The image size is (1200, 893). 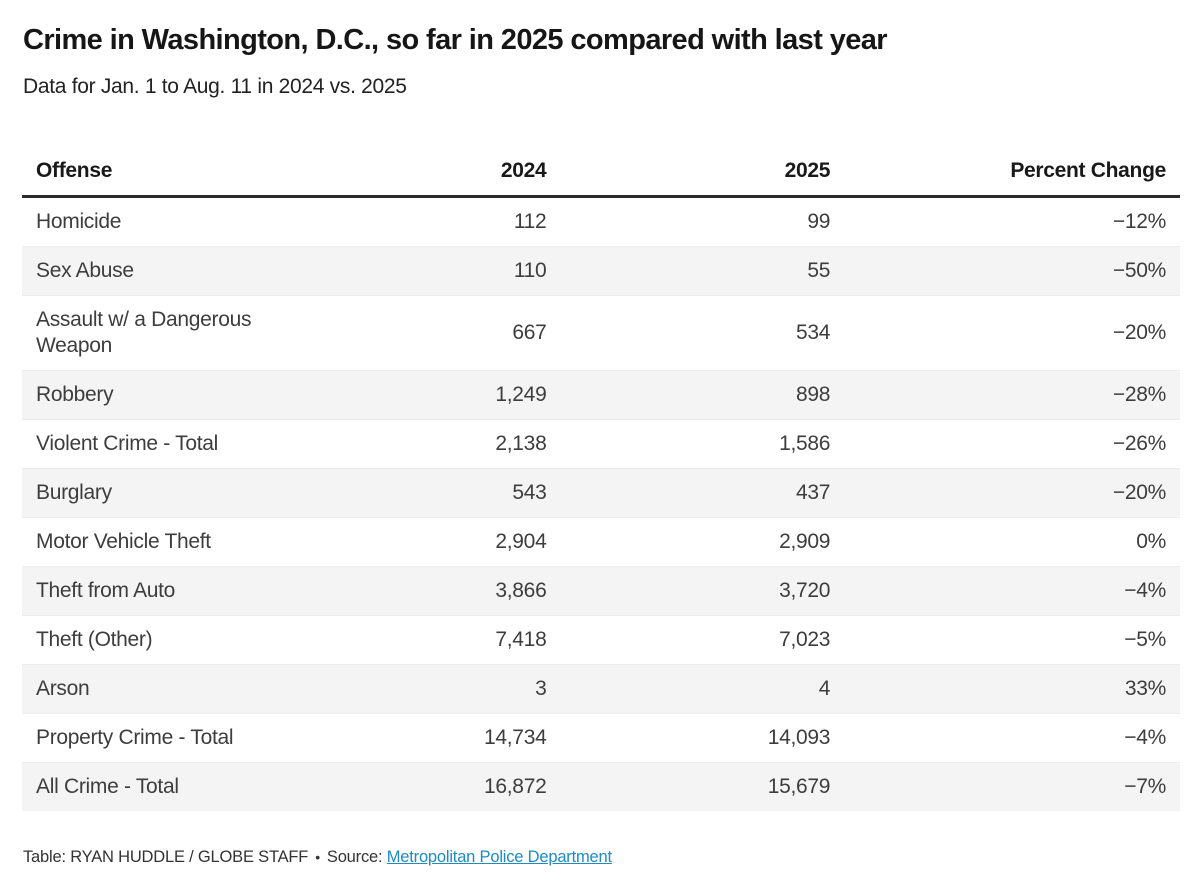 I want to click on cell-percent-change: −50%, so click(x=1139, y=270).